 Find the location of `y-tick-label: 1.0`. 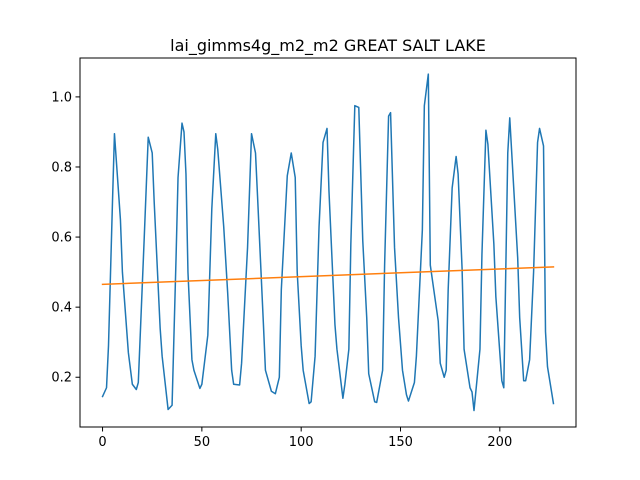

y-tick-label: 1.0 is located at coordinates (61, 97).